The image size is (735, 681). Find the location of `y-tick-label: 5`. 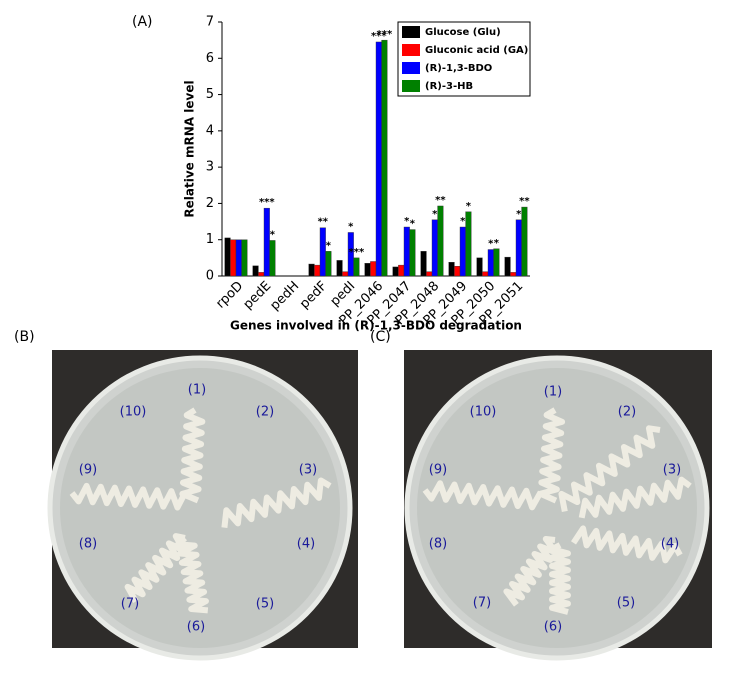

y-tick-label: 5 is located at coordinates (210, 94).